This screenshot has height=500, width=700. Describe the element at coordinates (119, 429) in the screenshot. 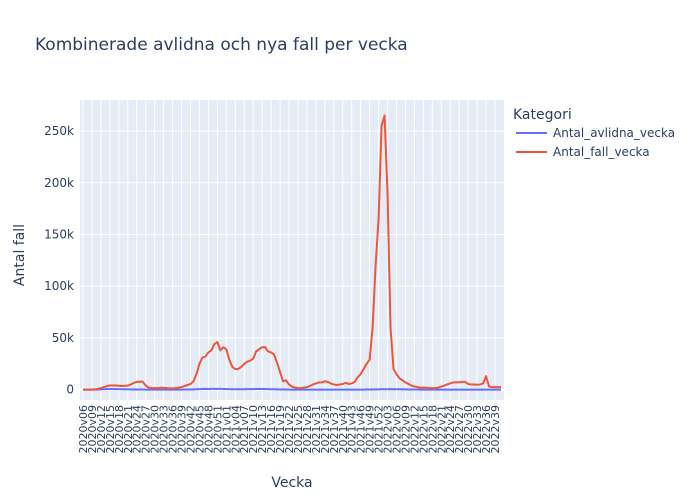

I see `x-tick-label: 2020v18` at that location.